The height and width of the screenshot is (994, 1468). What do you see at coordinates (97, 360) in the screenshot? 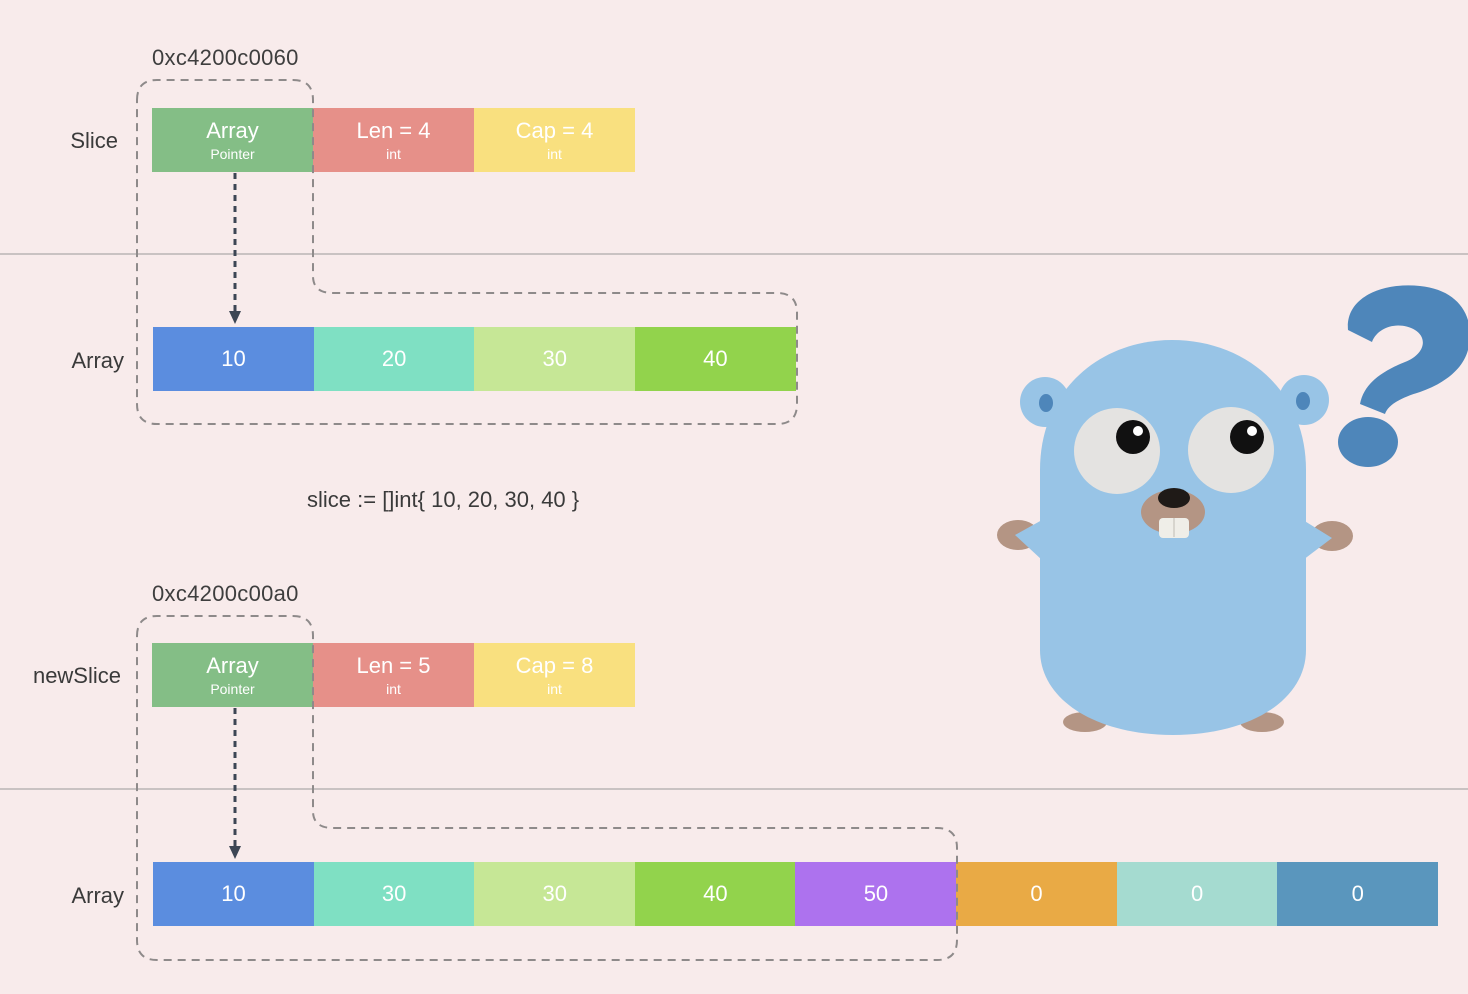
I see `slice-array-label: Array` at bounding box center [97, 360].